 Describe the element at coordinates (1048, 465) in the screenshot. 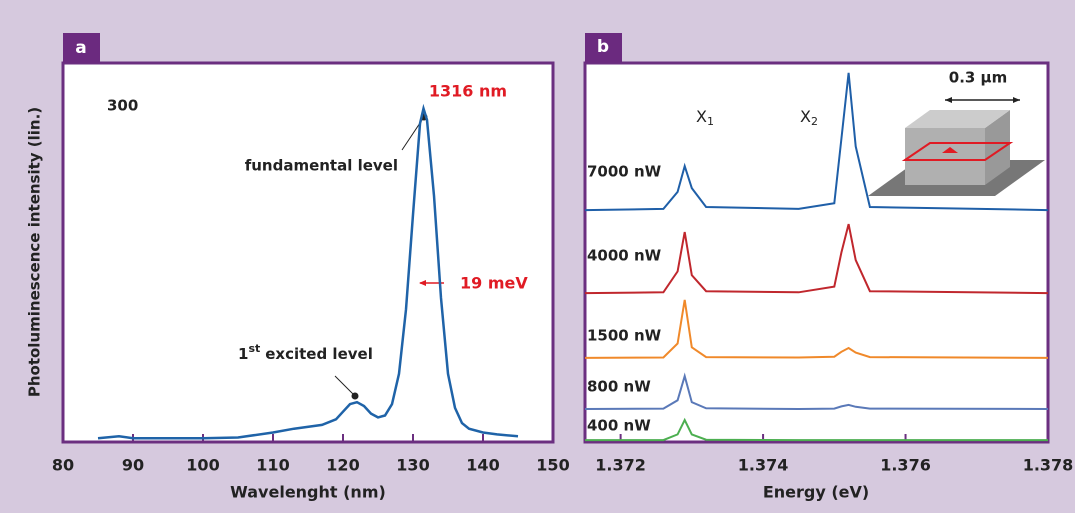

I see `x-tick-label: 1.378` at that location.